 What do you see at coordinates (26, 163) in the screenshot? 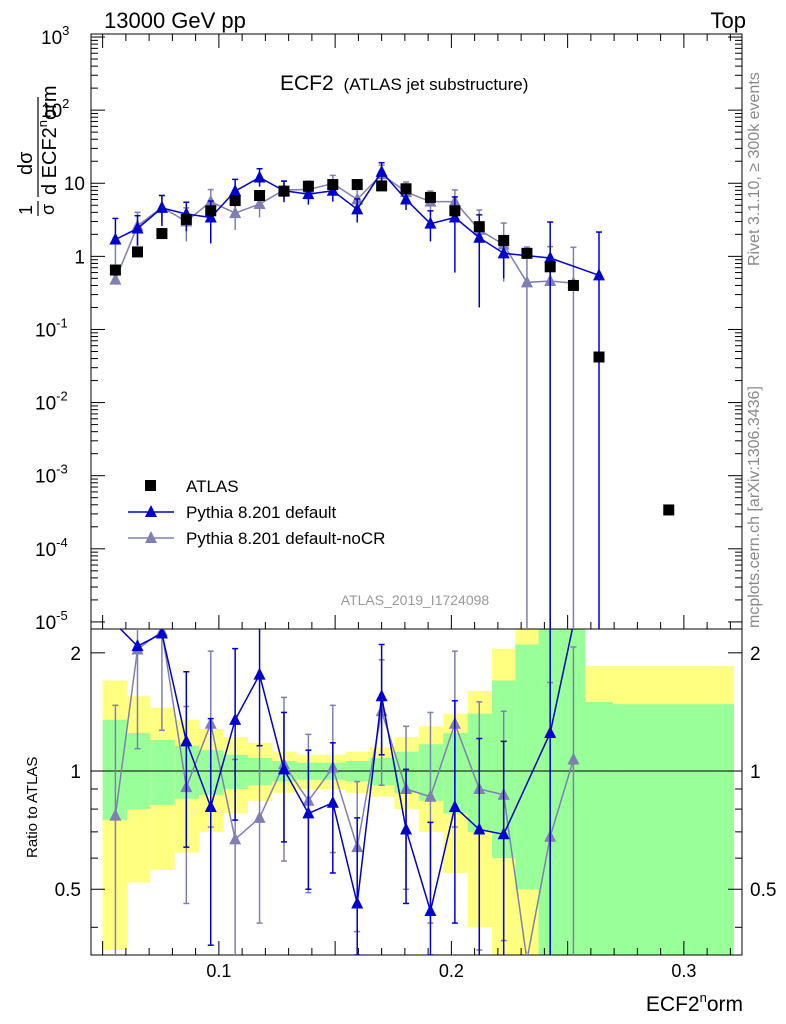
I see `ylabel-frac2-num: dσ` at bounding box center [26, 163].